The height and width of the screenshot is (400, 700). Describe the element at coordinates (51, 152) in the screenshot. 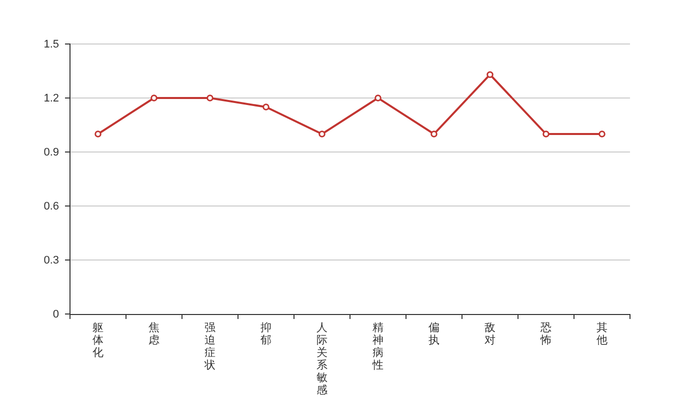

I see `y-tick-label: 0.9` at that location.